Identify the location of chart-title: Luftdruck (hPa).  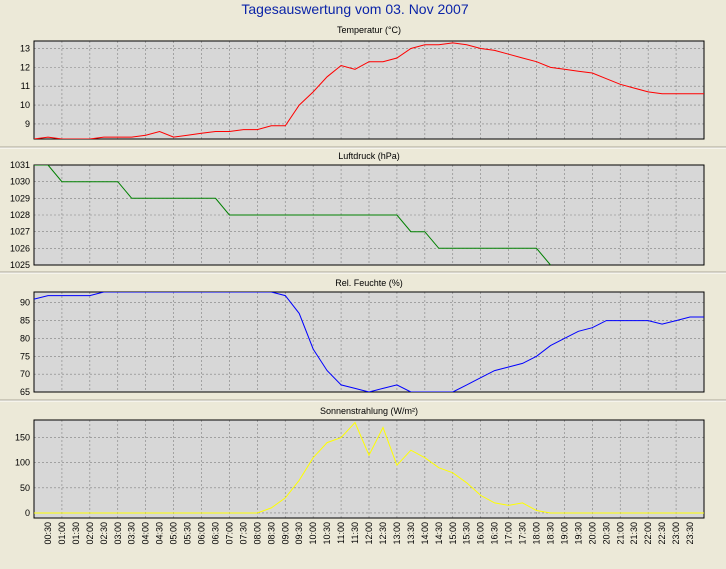
(369, 156).